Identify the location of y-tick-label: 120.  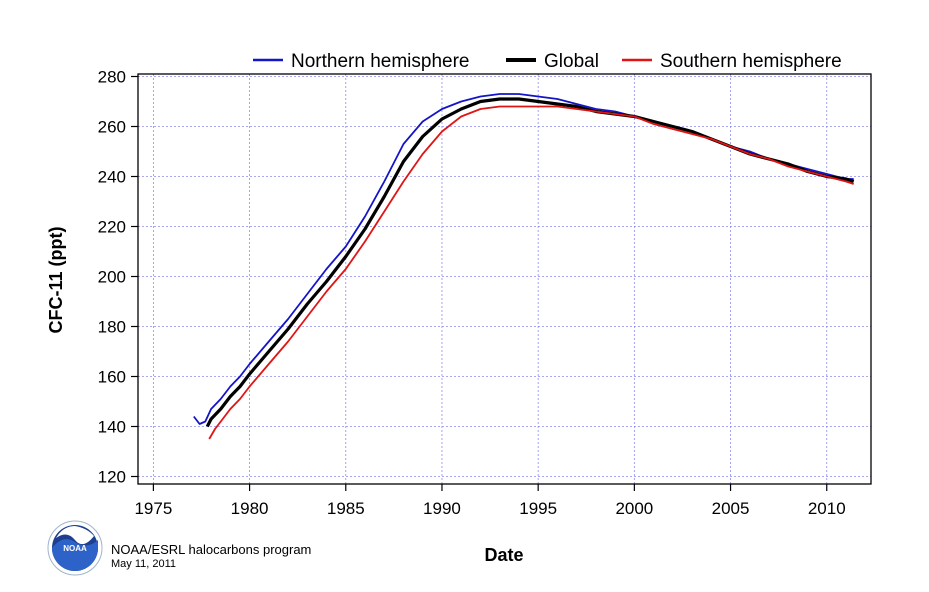
(112, 477).